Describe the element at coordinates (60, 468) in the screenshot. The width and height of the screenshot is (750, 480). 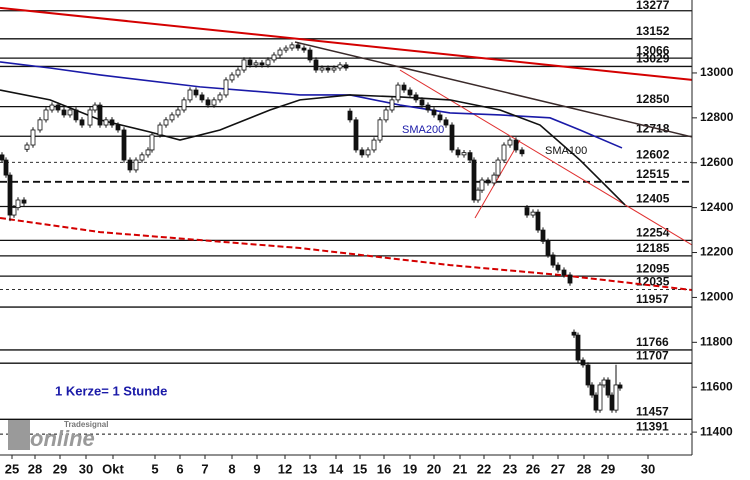
I see `x-tick-label: 29` at that location.